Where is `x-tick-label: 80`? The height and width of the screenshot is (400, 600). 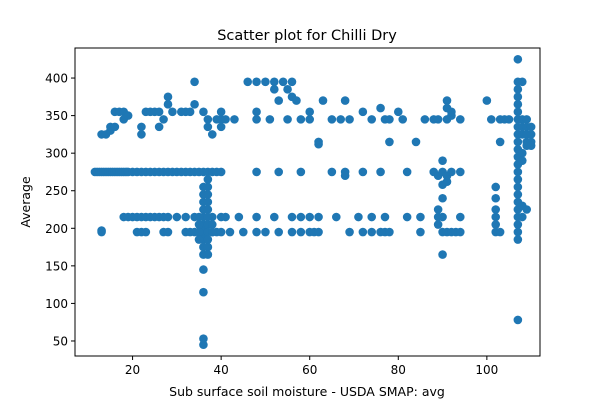 x-tick-label: 80 is located at coordinates (398, 370).